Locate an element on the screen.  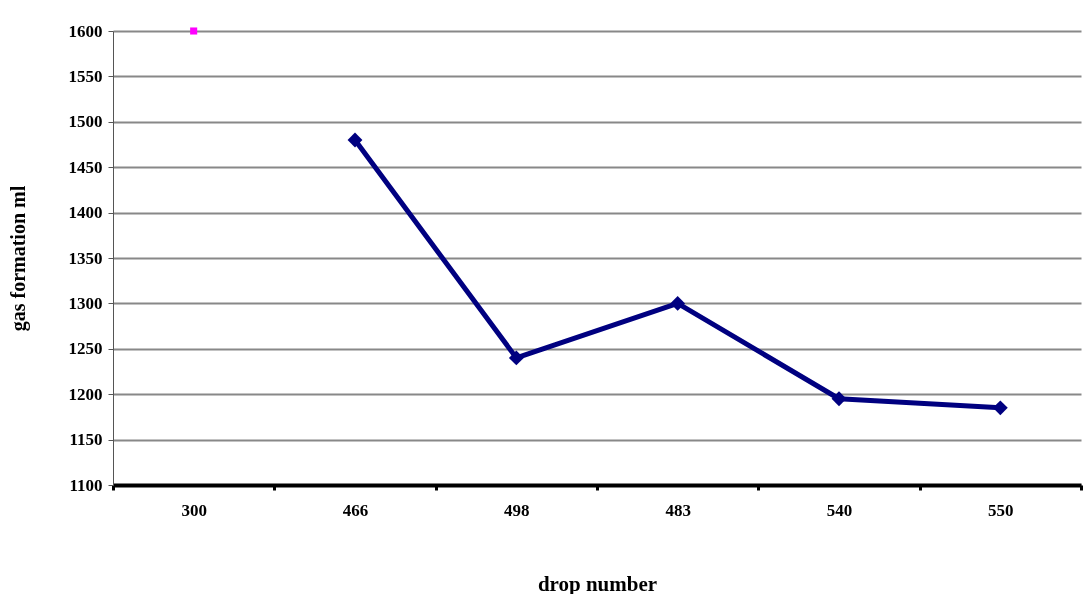
y-tick-label: 1100 is located at coordinates (86, 485).